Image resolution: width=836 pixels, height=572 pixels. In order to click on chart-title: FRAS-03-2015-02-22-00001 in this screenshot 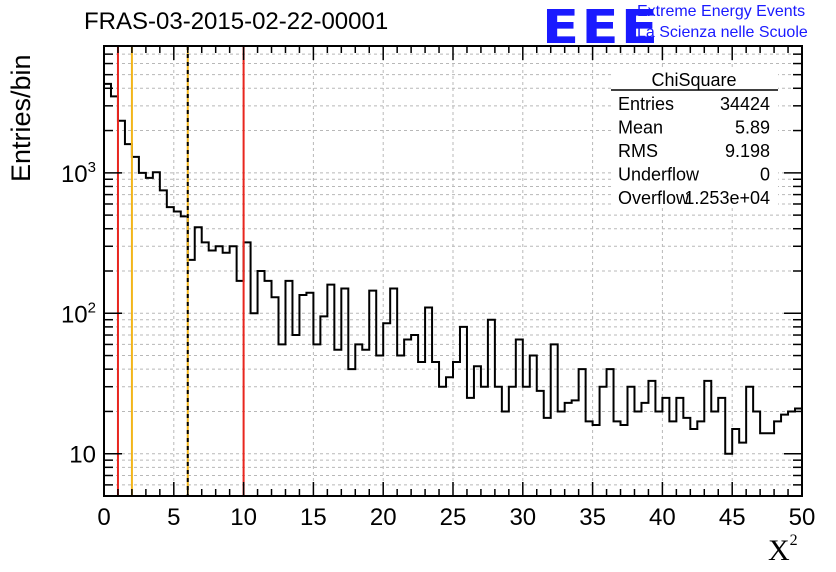, I will do `click(236, 21)`.